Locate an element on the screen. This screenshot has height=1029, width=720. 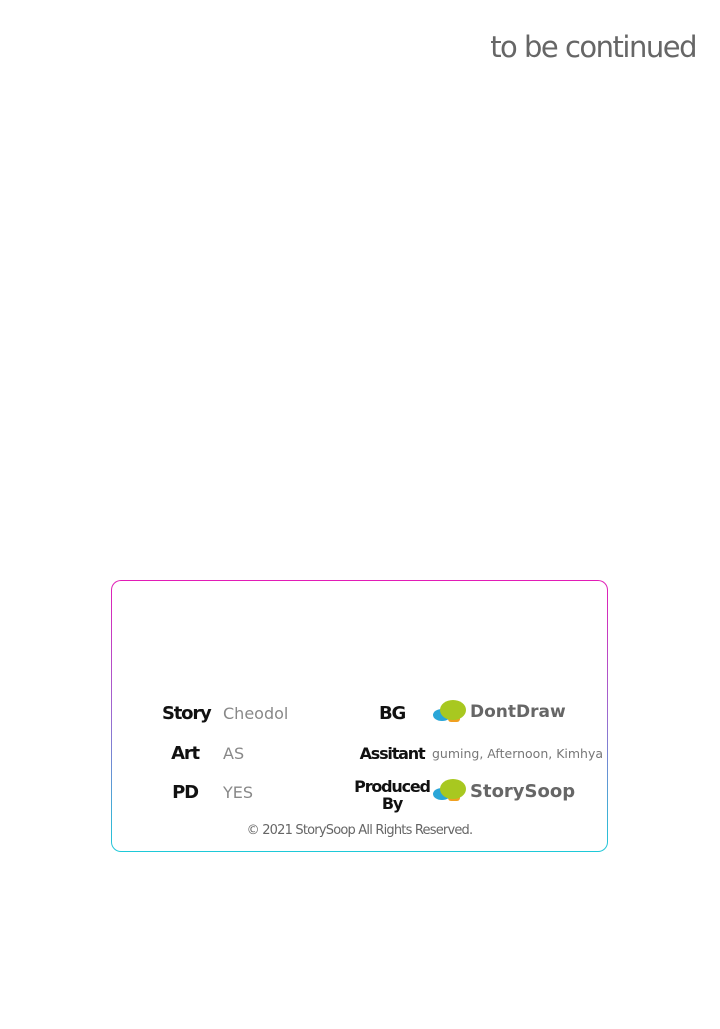
bg-label: BG is located at coordinates (392, 713).